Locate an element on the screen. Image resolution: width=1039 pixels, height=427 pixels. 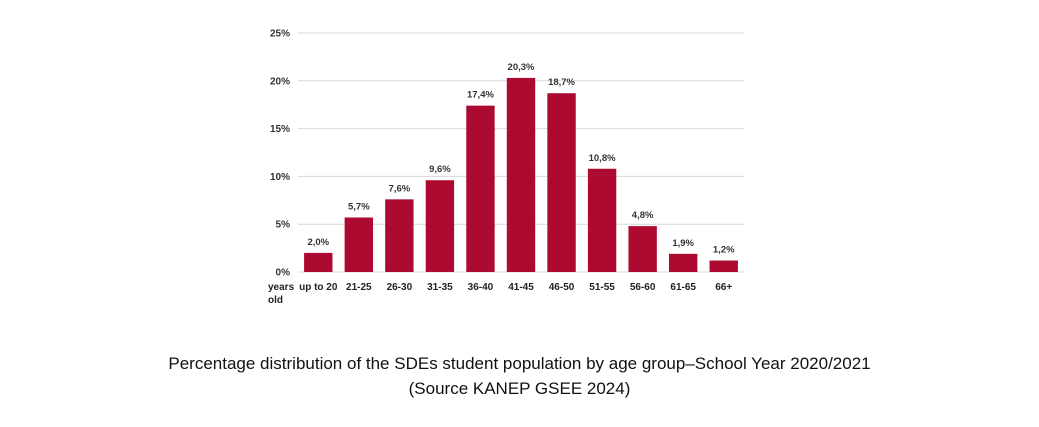
data-label: 2,0% is located at coordinates (318, 242).